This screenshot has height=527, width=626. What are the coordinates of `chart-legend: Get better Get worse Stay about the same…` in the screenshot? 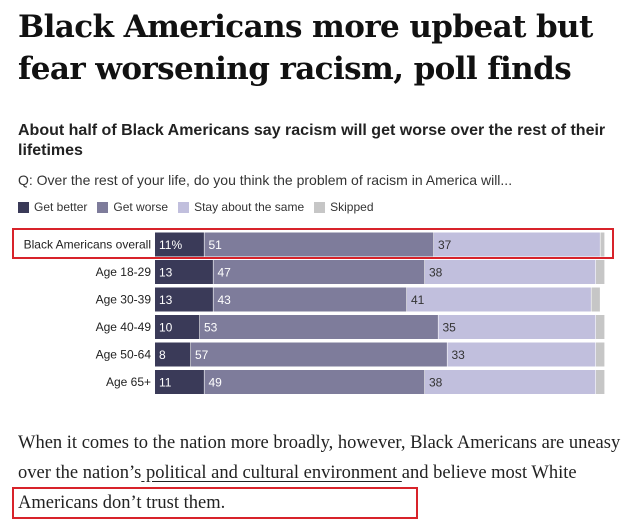 It's located at (201, 207).